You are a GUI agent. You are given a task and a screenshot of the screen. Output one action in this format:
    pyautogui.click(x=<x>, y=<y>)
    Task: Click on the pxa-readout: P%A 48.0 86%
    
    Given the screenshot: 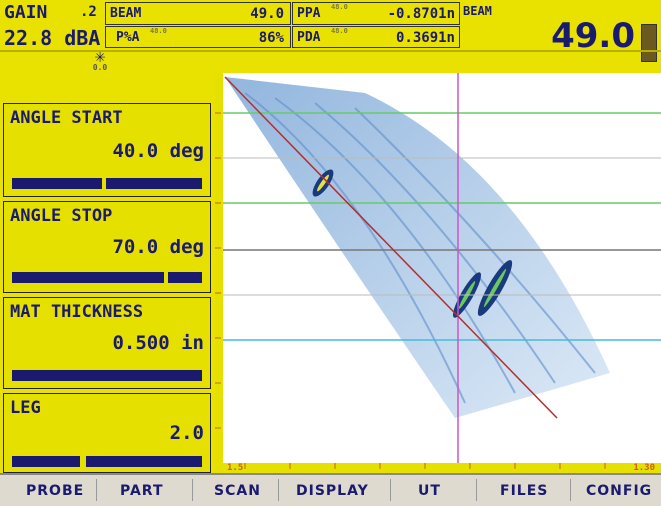 What is the action you would take?
    pyautogui.click(x=198, y=37)
    